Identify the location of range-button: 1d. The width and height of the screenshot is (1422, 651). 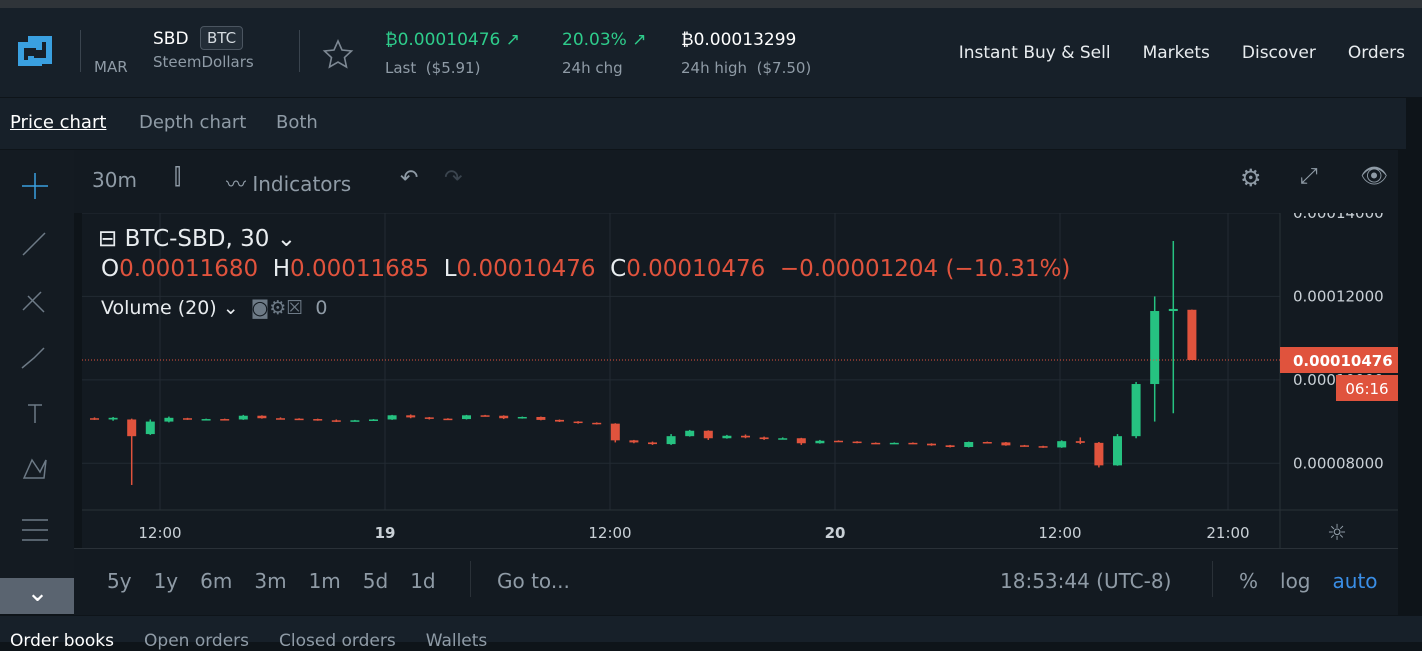
(423, 581).